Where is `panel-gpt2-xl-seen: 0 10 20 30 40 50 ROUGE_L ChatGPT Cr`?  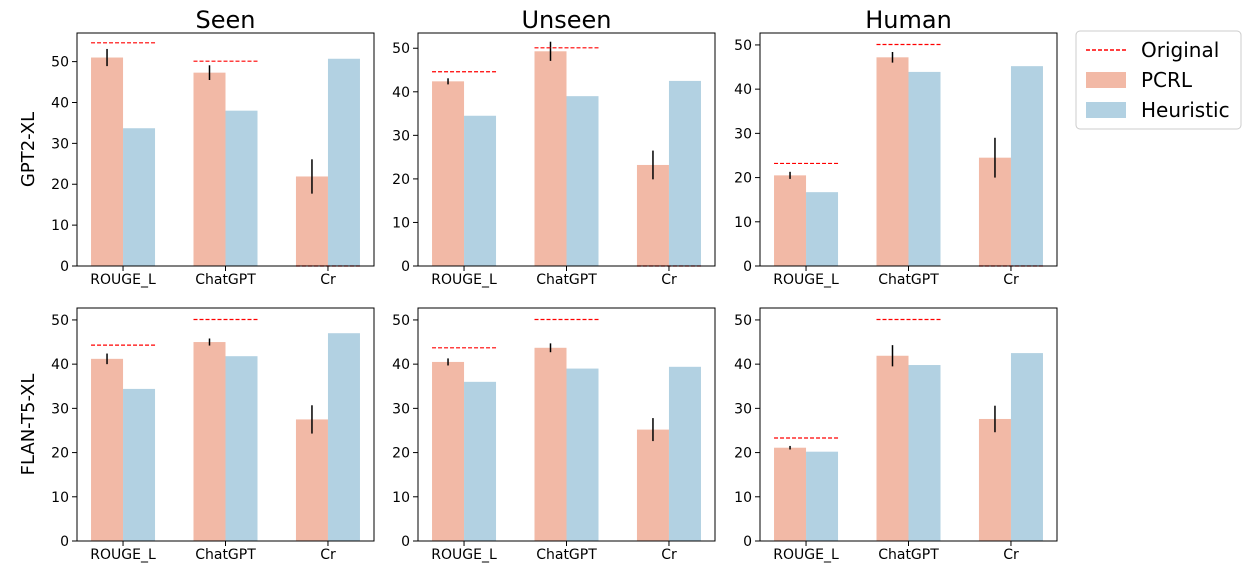 panel-gpt2-xl-seen: 0 10 20 30 40 50 ROUGE_L ChatGPT Cr is located at coordinates (213, 160).